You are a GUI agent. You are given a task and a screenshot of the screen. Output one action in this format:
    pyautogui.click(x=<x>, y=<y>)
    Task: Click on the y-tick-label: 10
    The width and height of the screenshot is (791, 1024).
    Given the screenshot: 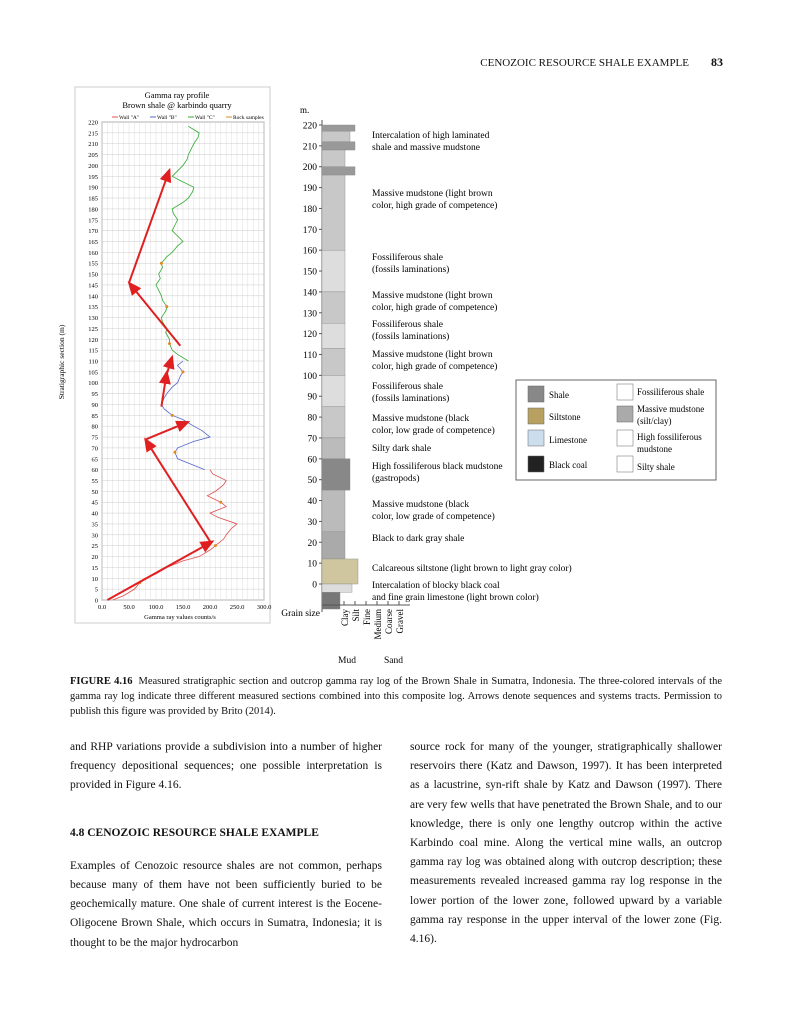 What is the action you would take?
    pyautogui.click(x=95, y=579)
    